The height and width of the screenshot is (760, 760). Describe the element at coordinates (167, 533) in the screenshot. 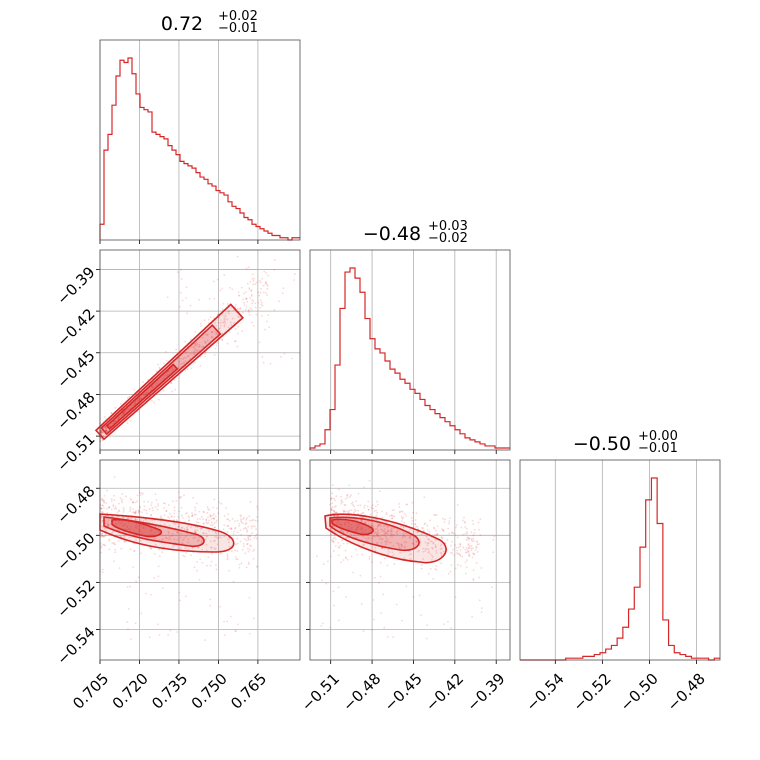

I see `p20-contour-outer` at that location.